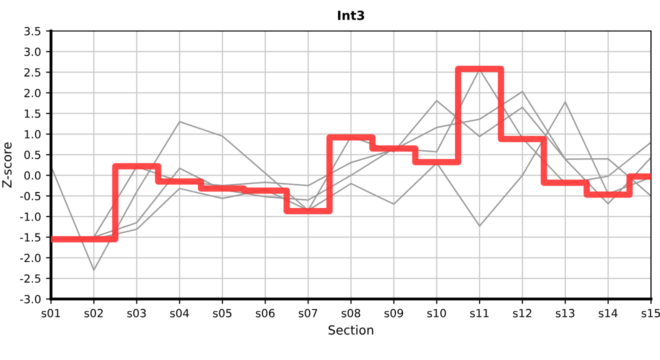 This screenshot has width=660, height=360. What do you see at coordinates (32, 31) in the screenshot?
I see `y-tick-label: 3.5` at bounding box center [32, 31].